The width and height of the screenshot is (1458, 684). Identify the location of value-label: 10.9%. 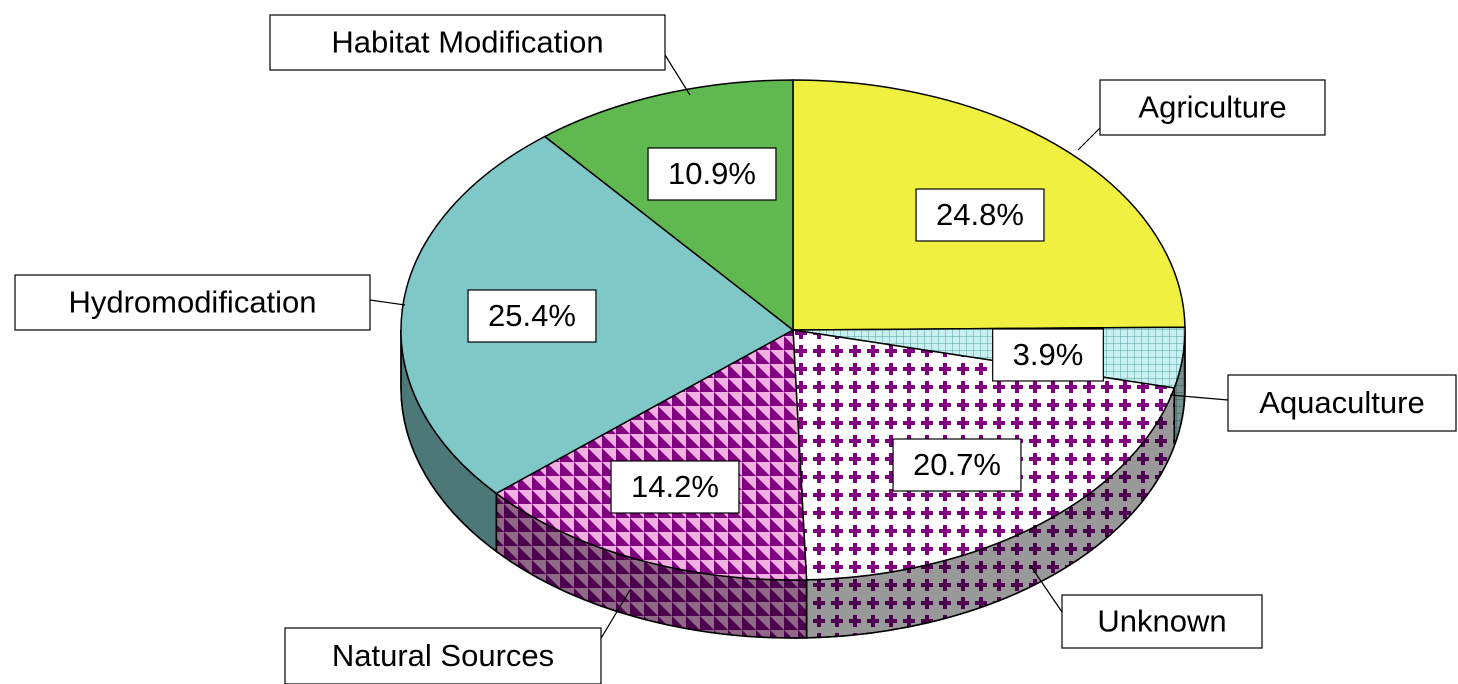
(712, 173).